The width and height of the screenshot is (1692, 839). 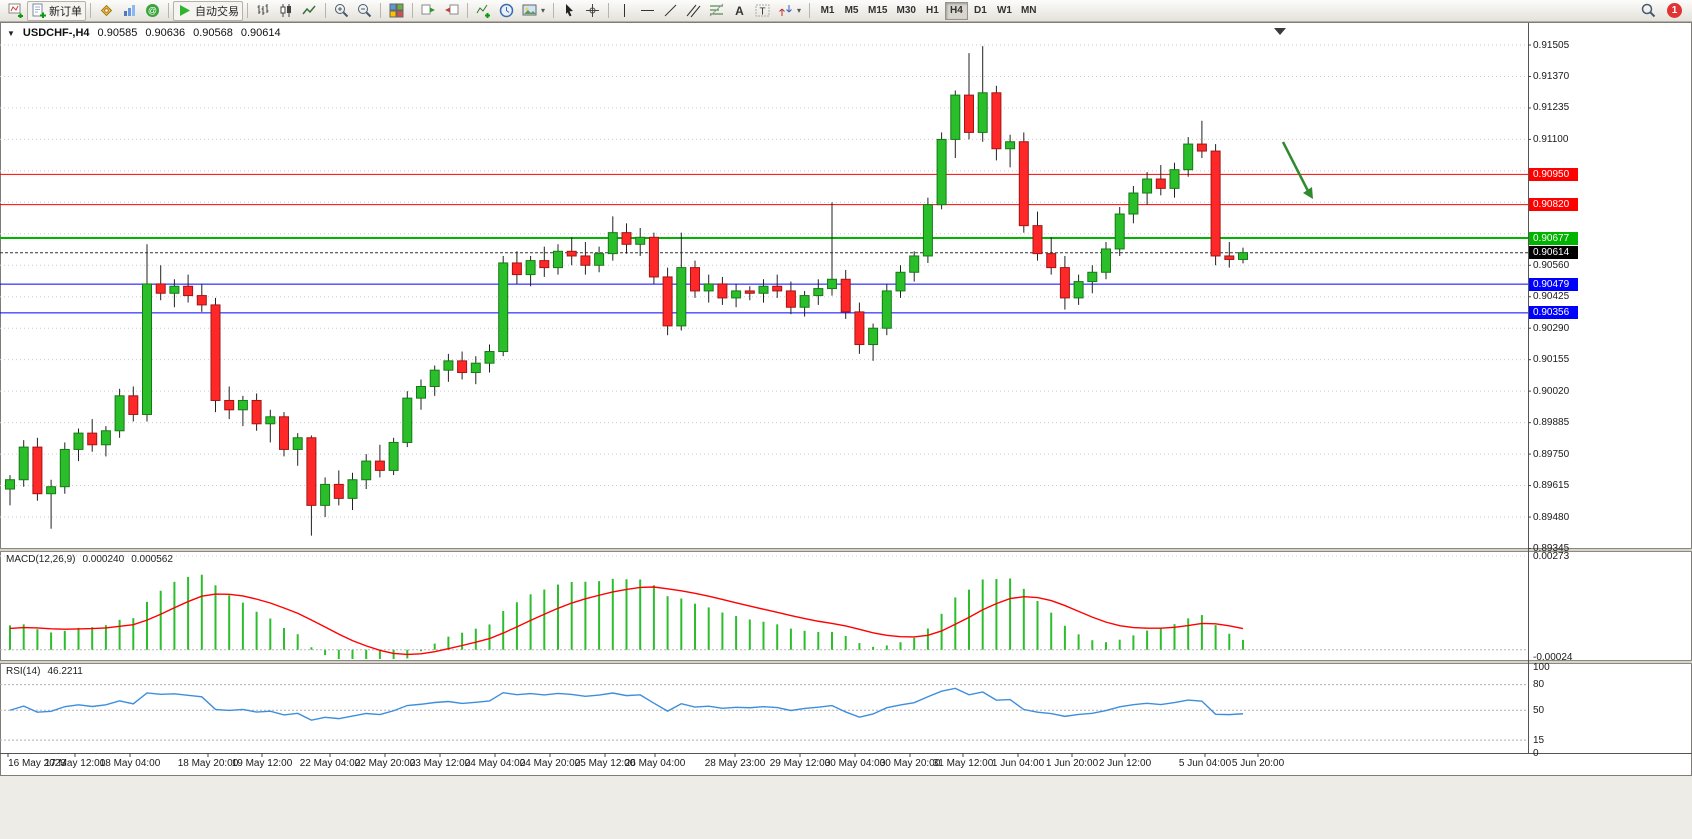 I want to click on auto-trading-button: 自动交易, so click(x=208, y=10).